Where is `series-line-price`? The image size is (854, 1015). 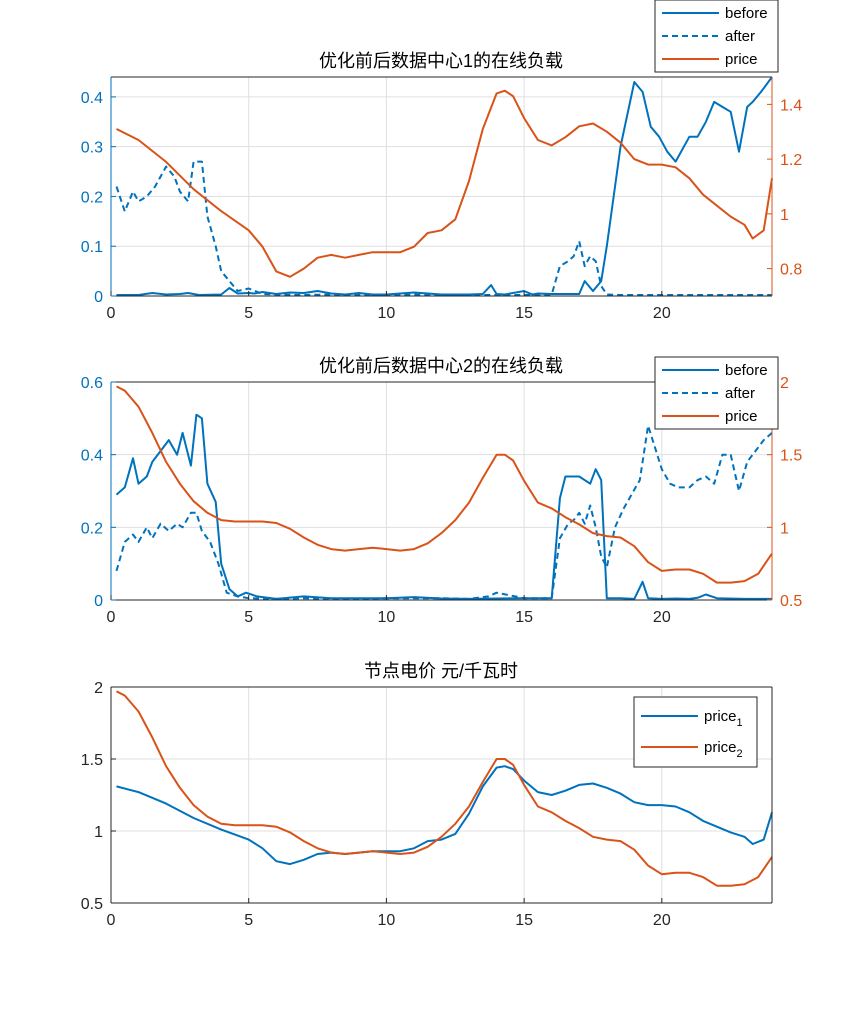
series-line-price is located at coordinates (444, 183).